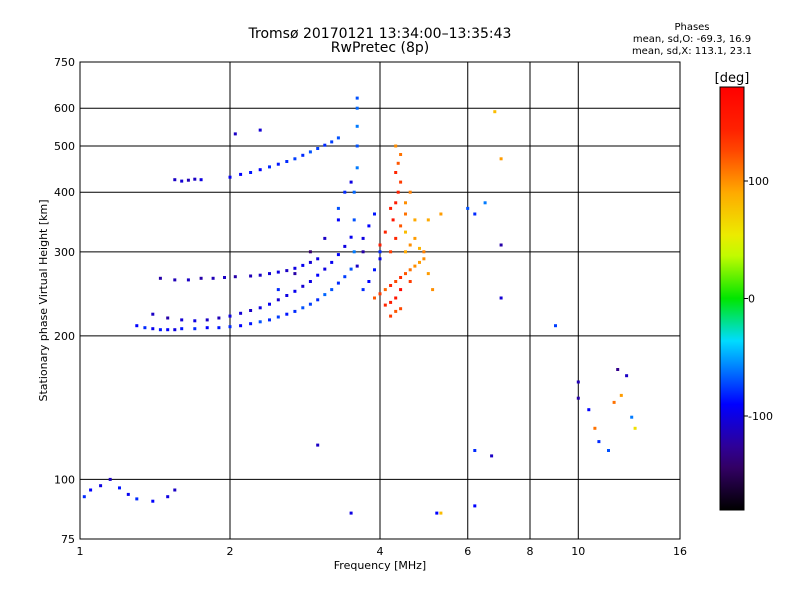 The width and height of the screenshot is (800, 600). What do you see at coordinates (732, 78) in the screenshot?
I see `colorbar-unit-label: [deg]` at bounding box center [732, 78].